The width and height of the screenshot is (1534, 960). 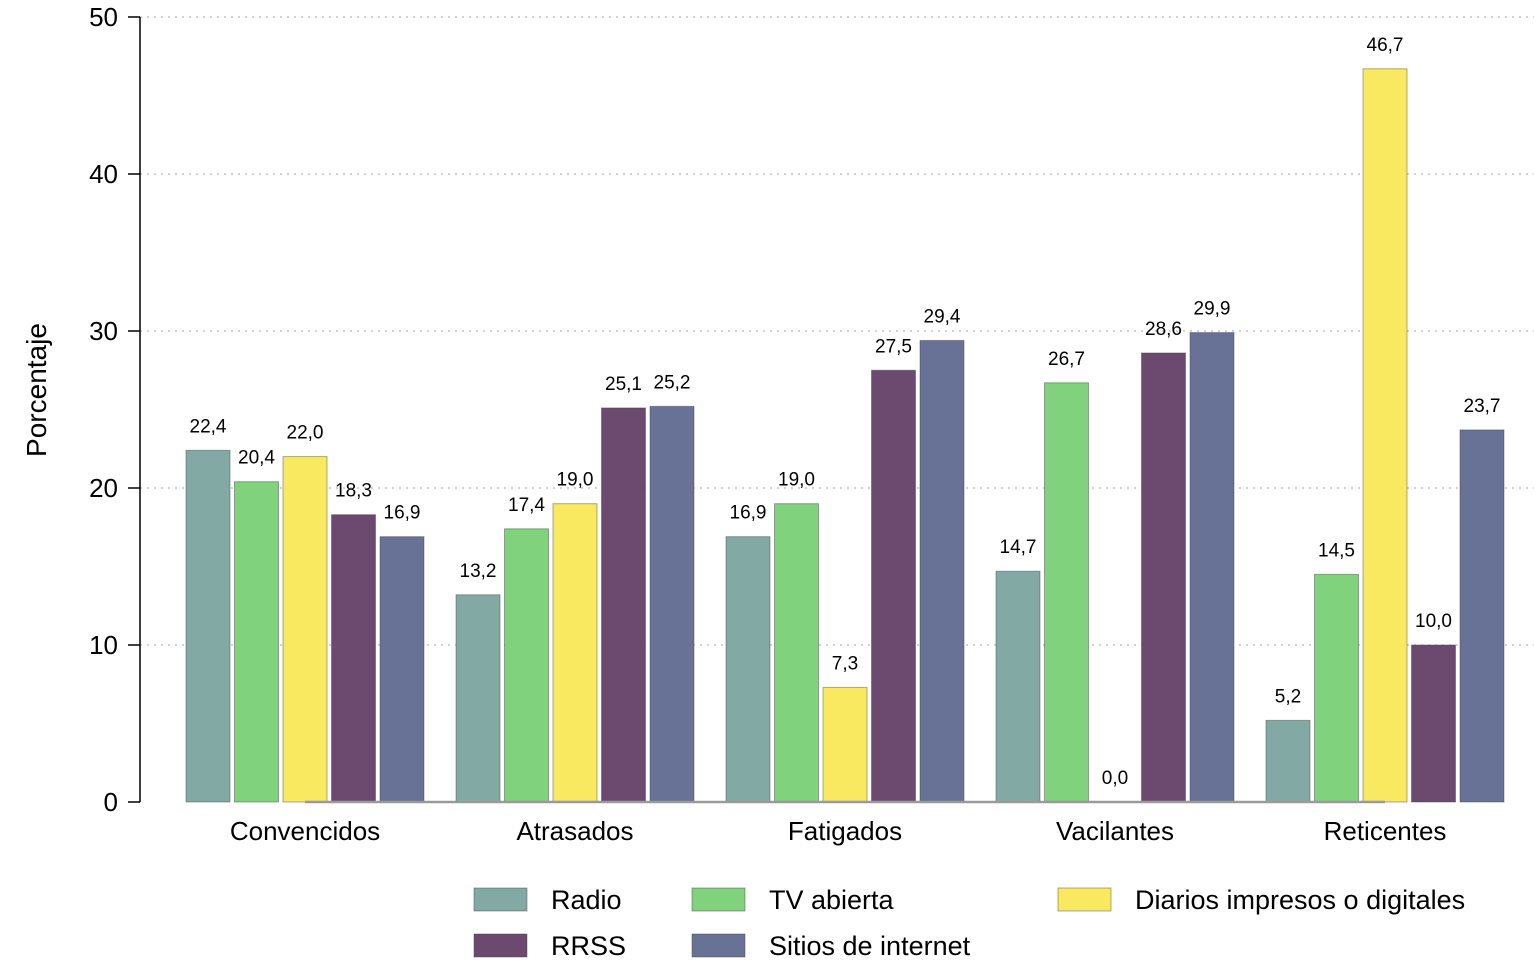 I want to click on data-label: 22,4, so click(x=208, y=426).